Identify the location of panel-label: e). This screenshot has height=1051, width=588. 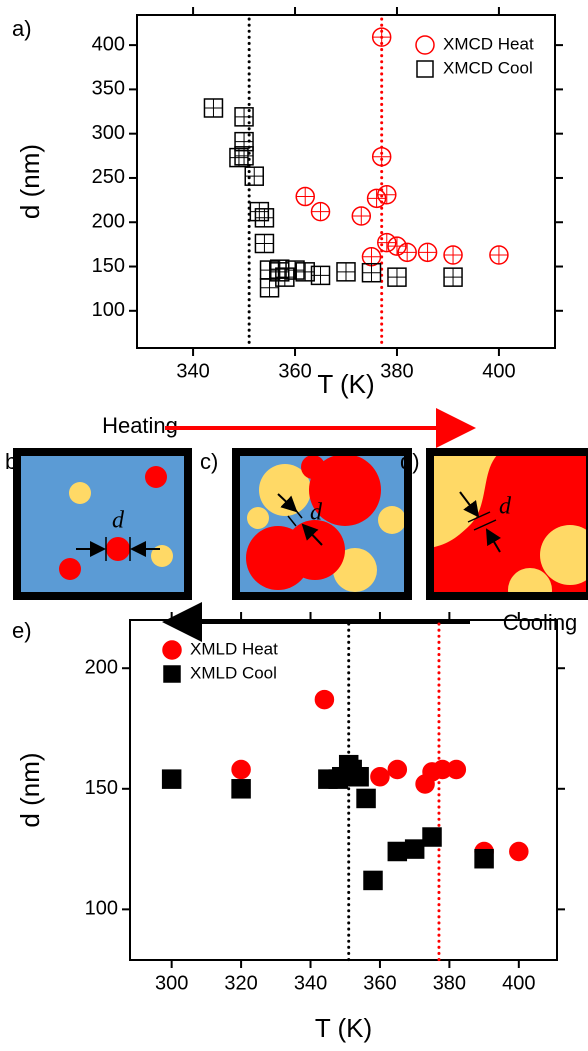
(22, 630).